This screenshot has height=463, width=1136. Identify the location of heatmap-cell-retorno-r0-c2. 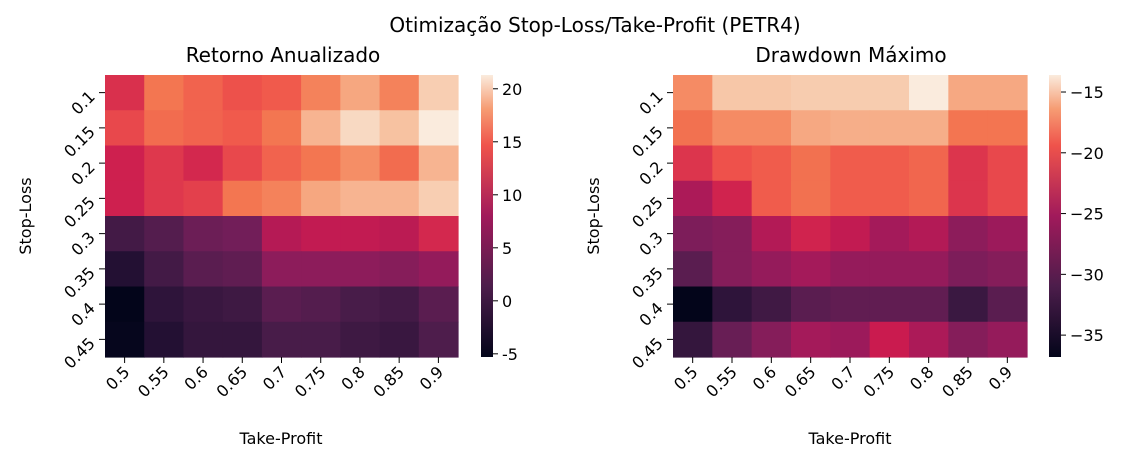
(203, 93).